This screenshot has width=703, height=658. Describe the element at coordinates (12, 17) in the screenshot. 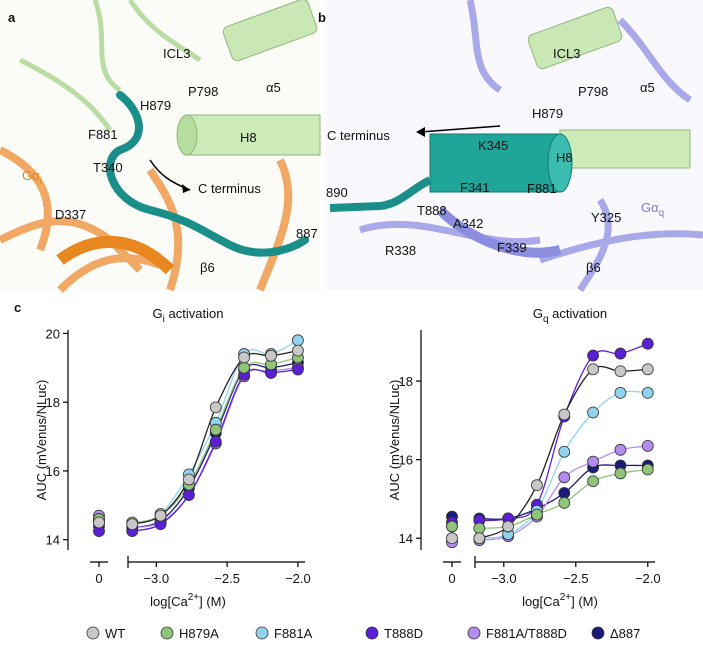

I see `panel-letter: a` at that location.